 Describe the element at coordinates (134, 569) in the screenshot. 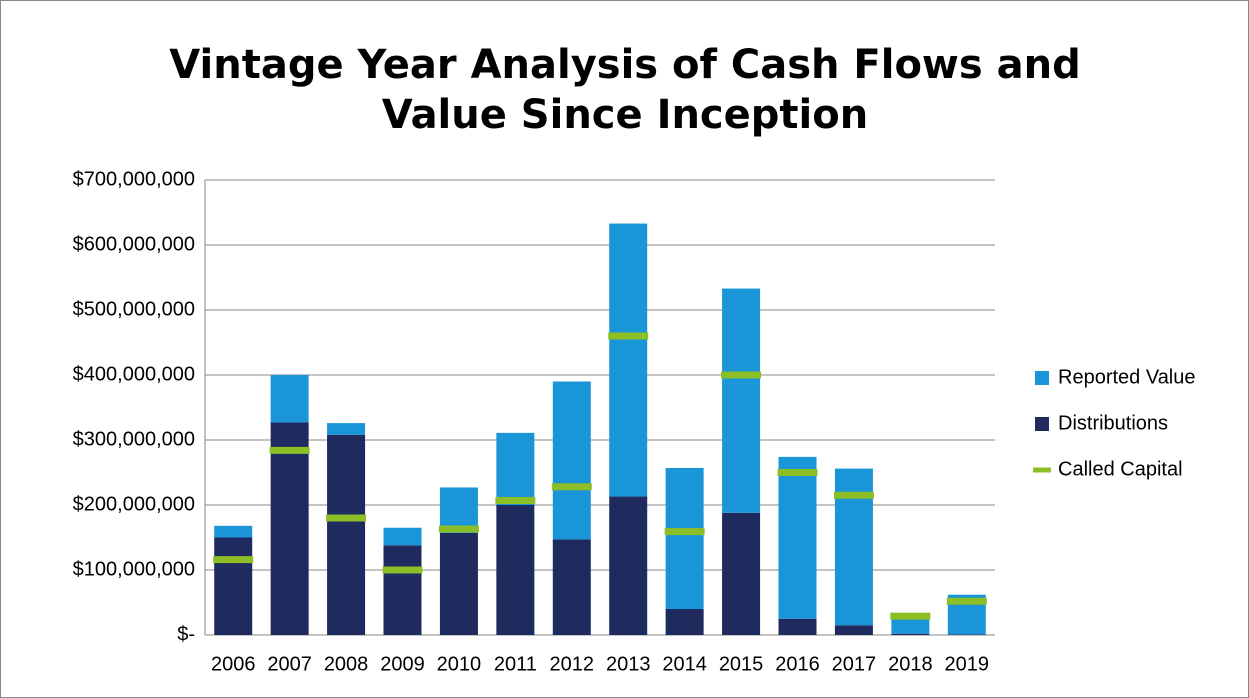

I see `y-tick-label: $100,000,000` at that location.